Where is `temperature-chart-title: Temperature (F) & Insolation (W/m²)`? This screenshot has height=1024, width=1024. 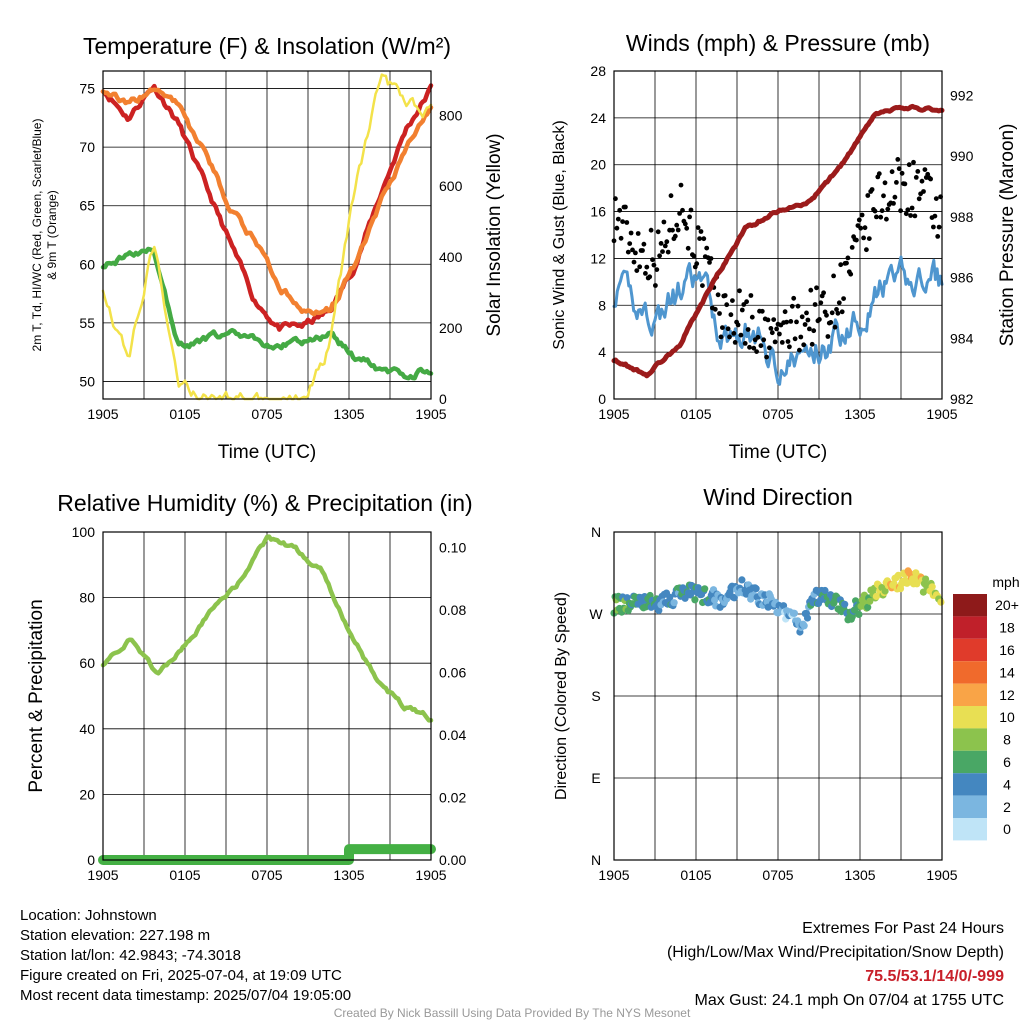 temperature-chart-title: Temperature (F) & Insolation (W/m²) is located at coordinates (267, 46).